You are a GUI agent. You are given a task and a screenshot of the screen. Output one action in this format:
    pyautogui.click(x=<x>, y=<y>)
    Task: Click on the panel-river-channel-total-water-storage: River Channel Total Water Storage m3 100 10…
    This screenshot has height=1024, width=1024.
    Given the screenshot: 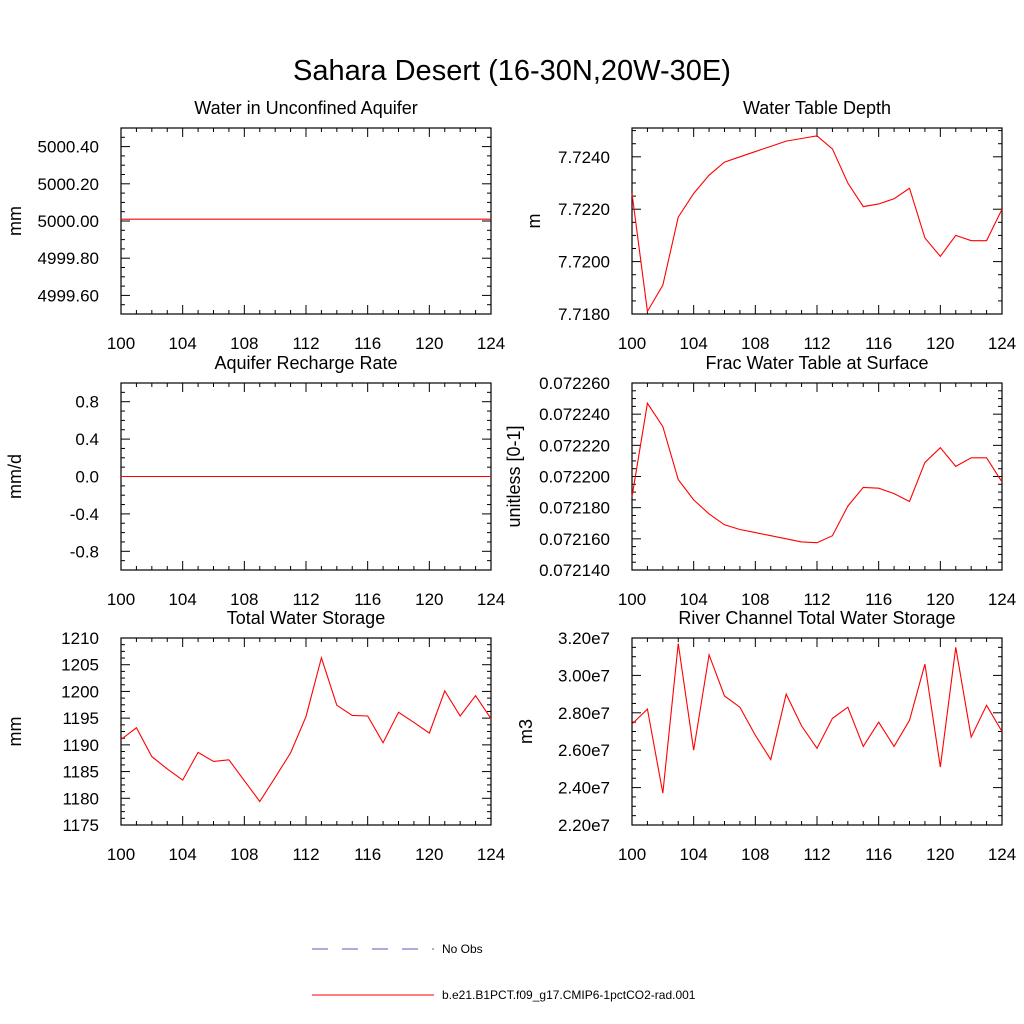 What is the action you would take?
    pyautogui.click(x=766, y=736)
    